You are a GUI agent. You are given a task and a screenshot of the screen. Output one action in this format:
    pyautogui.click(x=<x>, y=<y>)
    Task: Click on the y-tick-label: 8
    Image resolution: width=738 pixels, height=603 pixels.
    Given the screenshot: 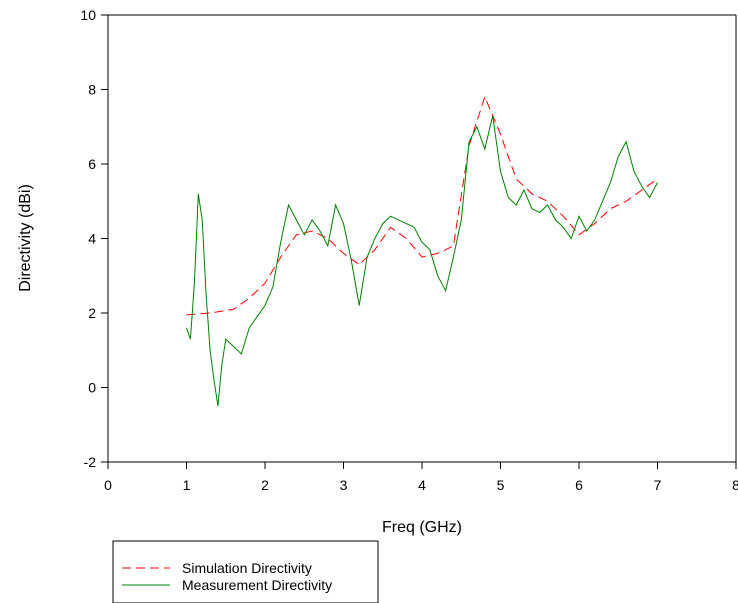 What is the action you would take?
    pyautogui.click(x=92, y=90)
    